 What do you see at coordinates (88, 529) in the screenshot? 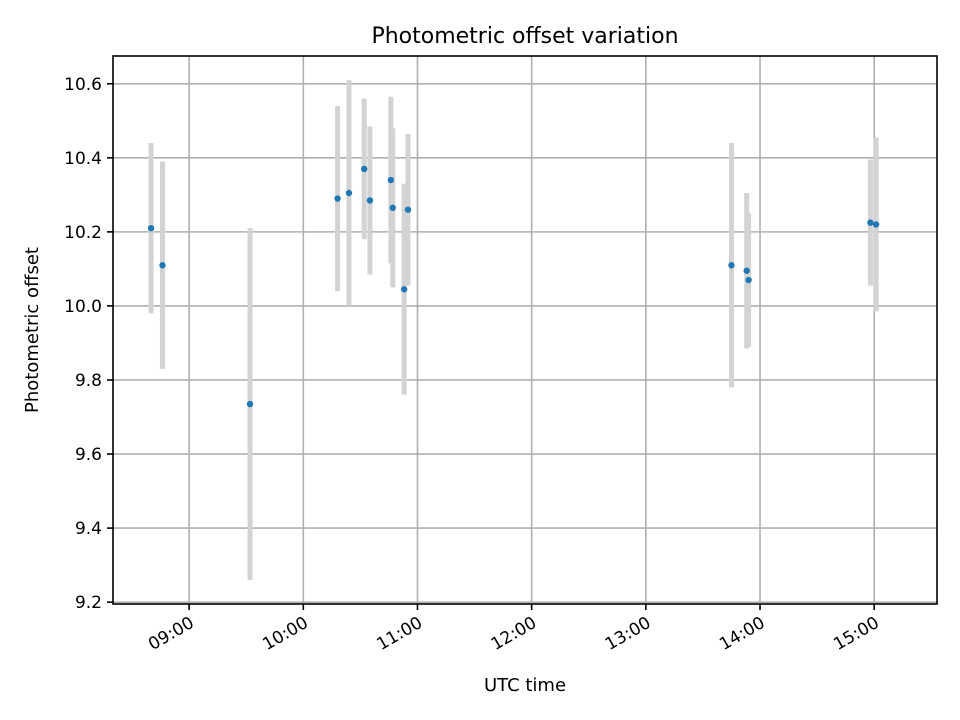
I see `y-tick-label: 9.4` at bounding box center [88, 529].